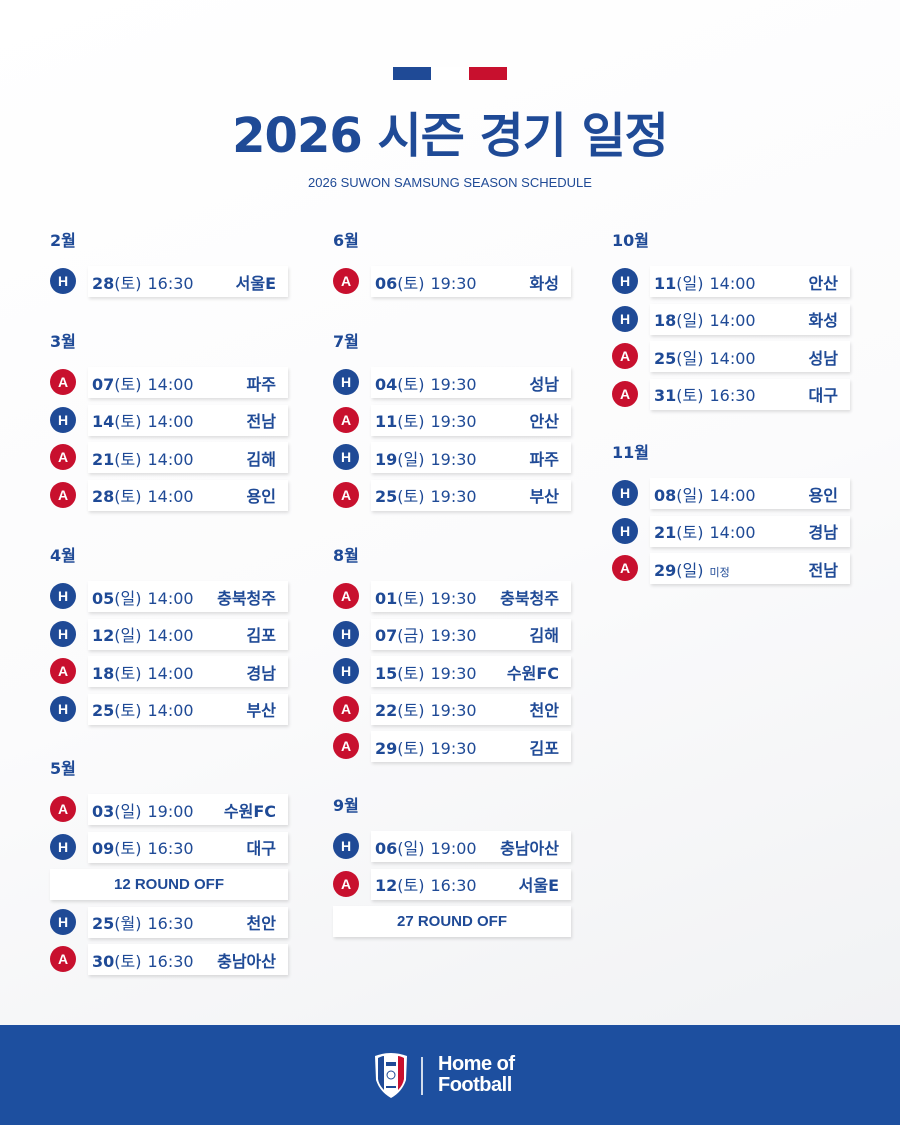 This screenshot has height=1125, width=900. Describe the element at coordinates (471, 709) in the screenshot. I see `match-card: 22(토) 19:30 천안` at that location.